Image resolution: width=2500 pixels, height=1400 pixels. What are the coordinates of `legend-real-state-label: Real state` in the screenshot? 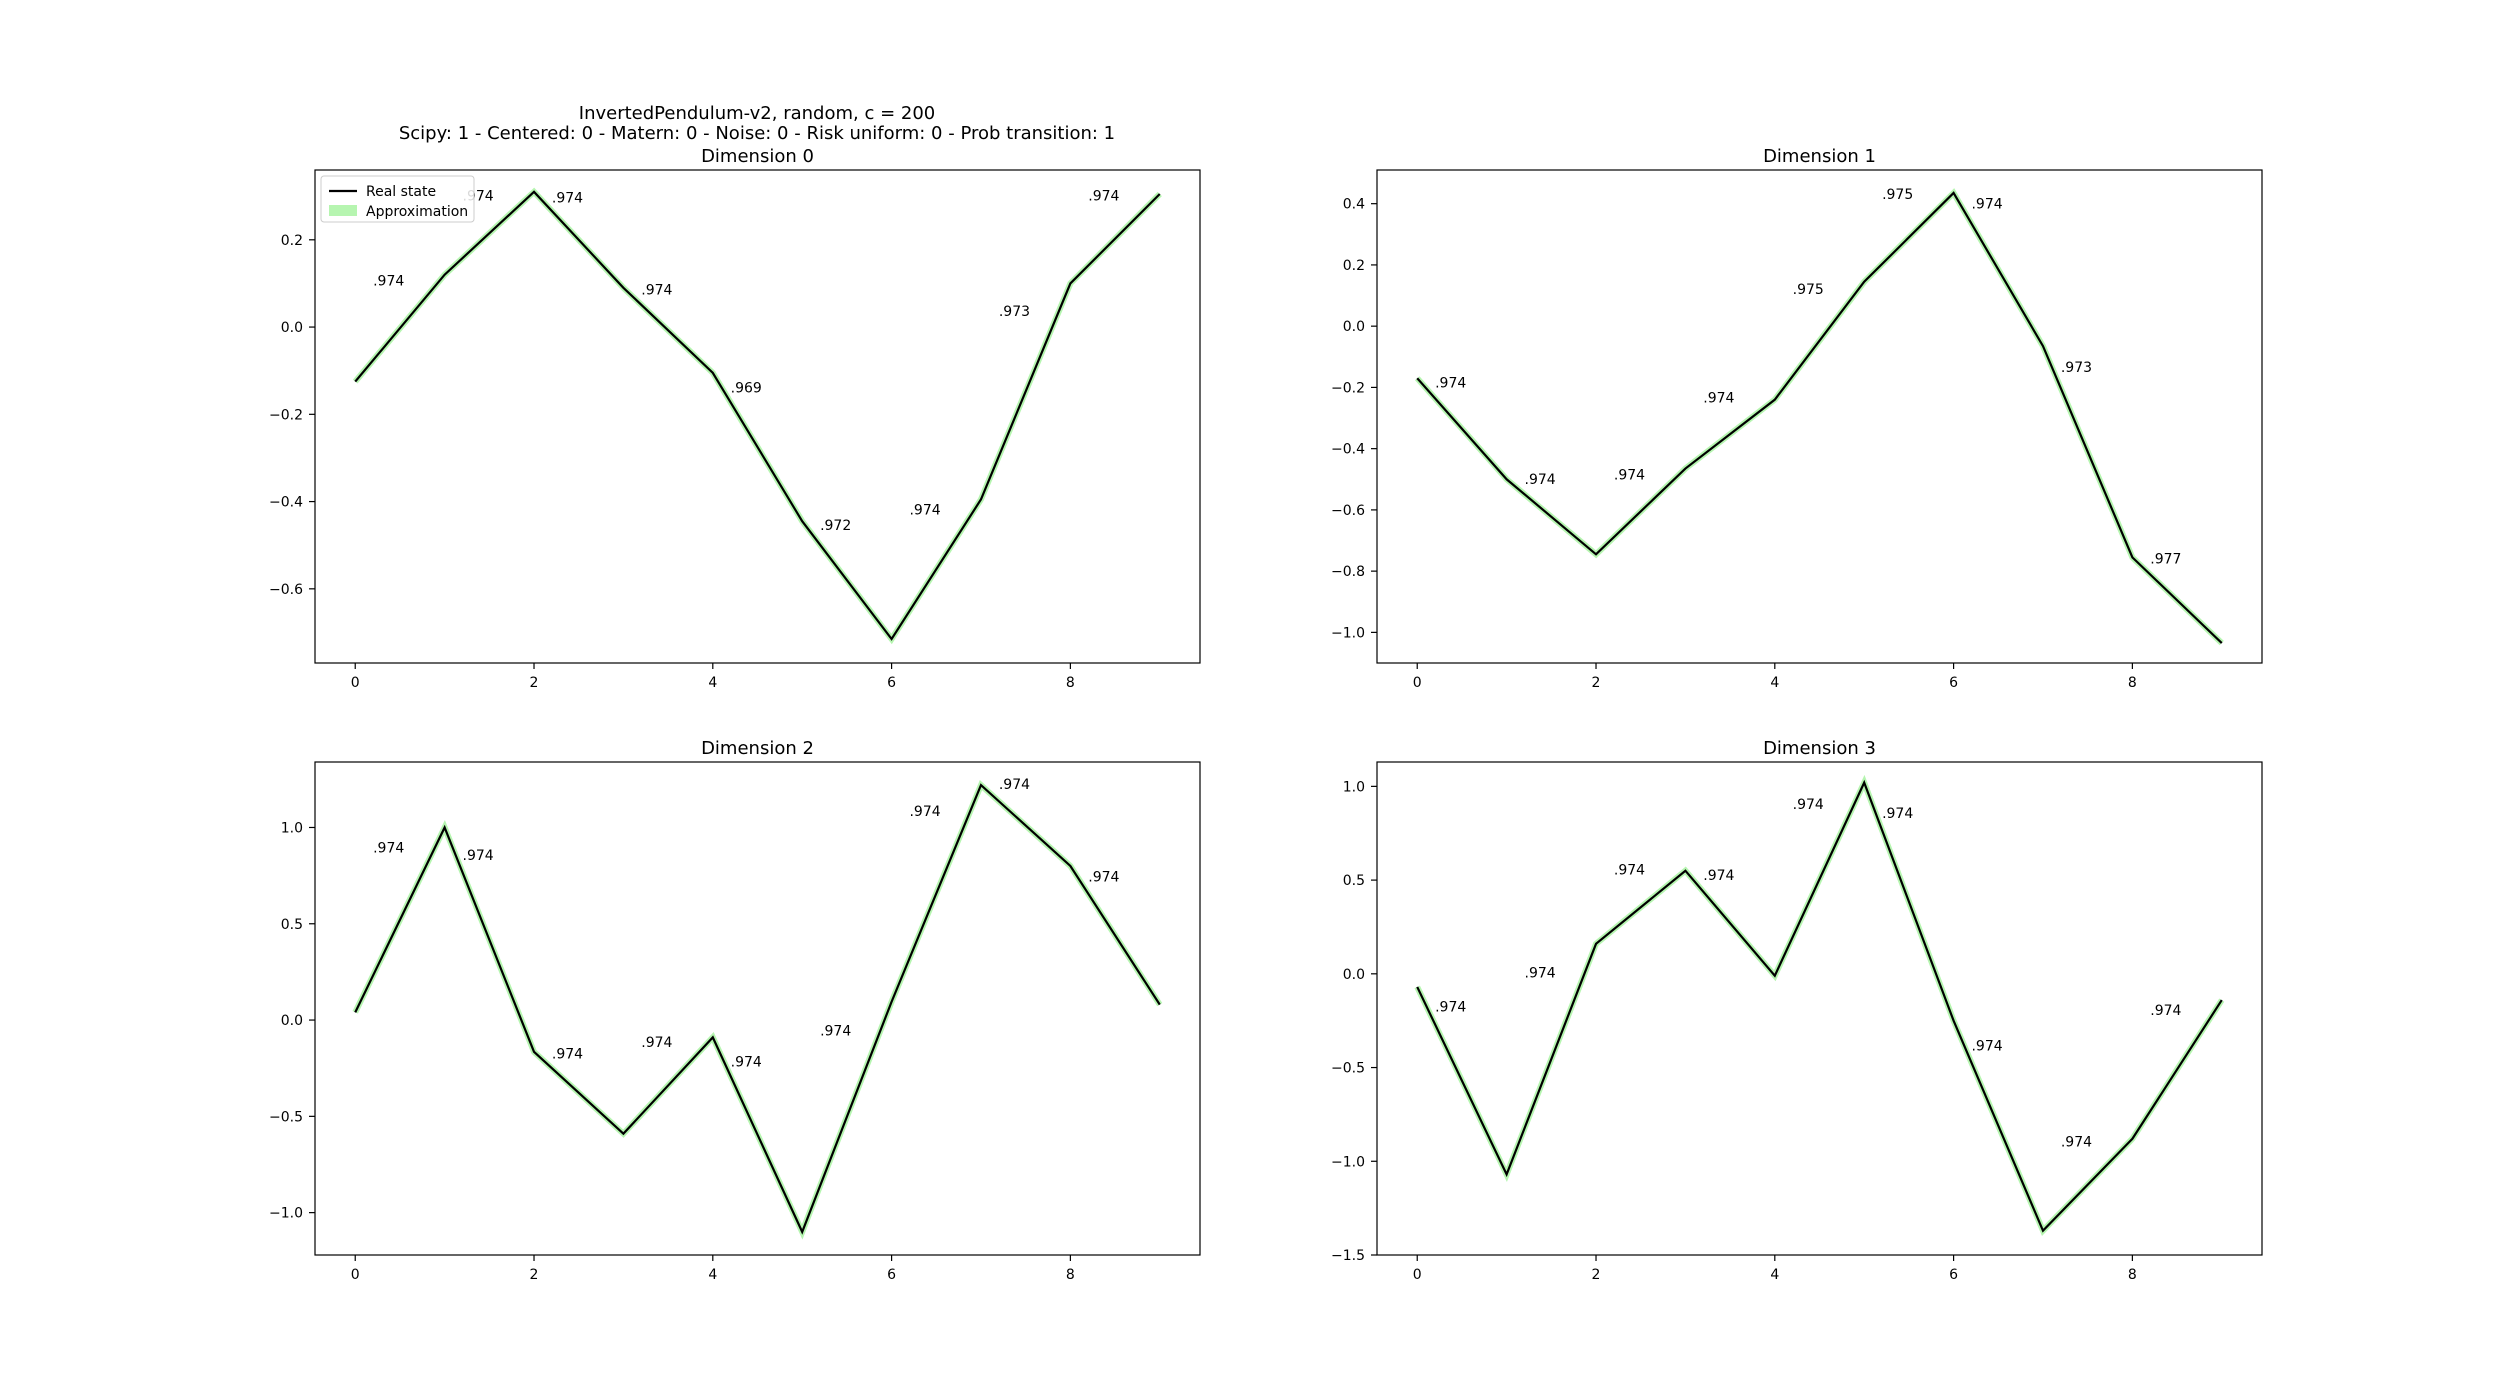 It's located at (401, 192).